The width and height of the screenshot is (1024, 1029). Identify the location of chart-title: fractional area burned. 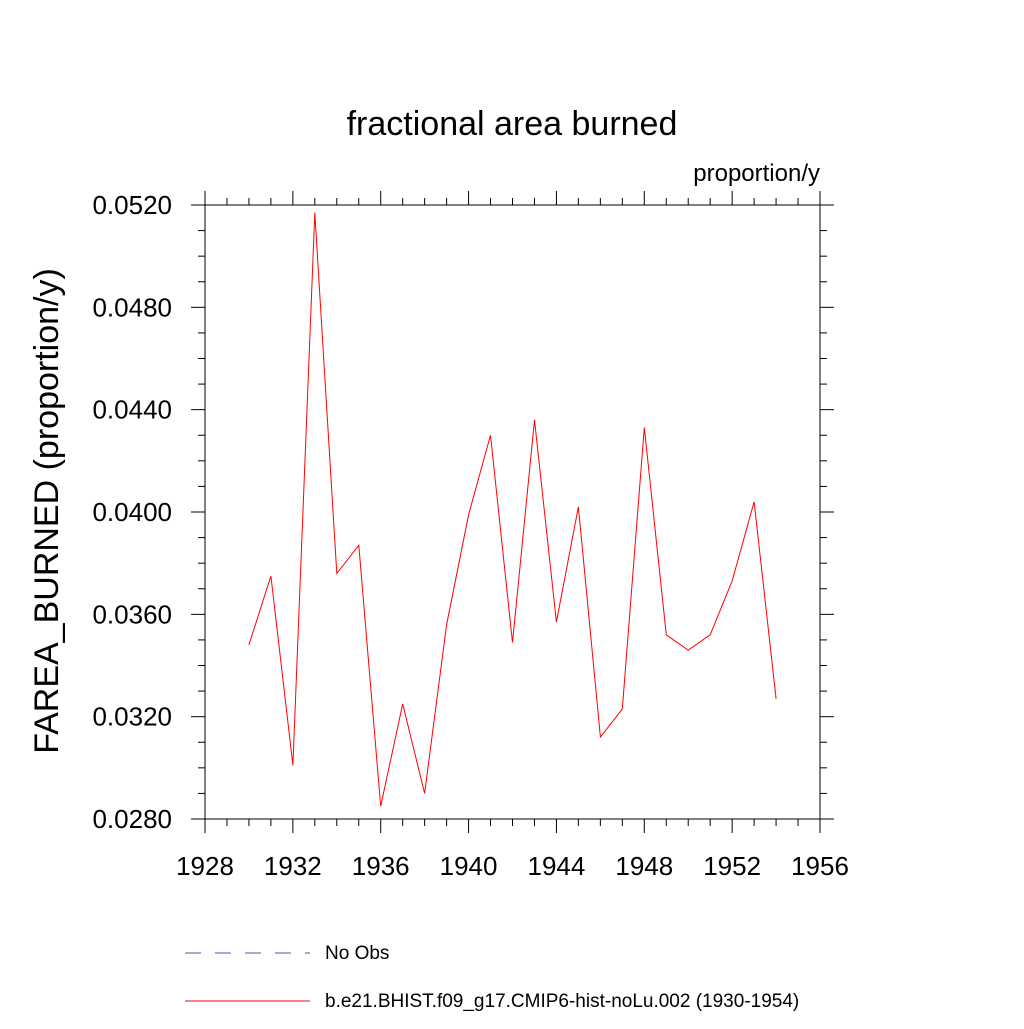
(512, 124).